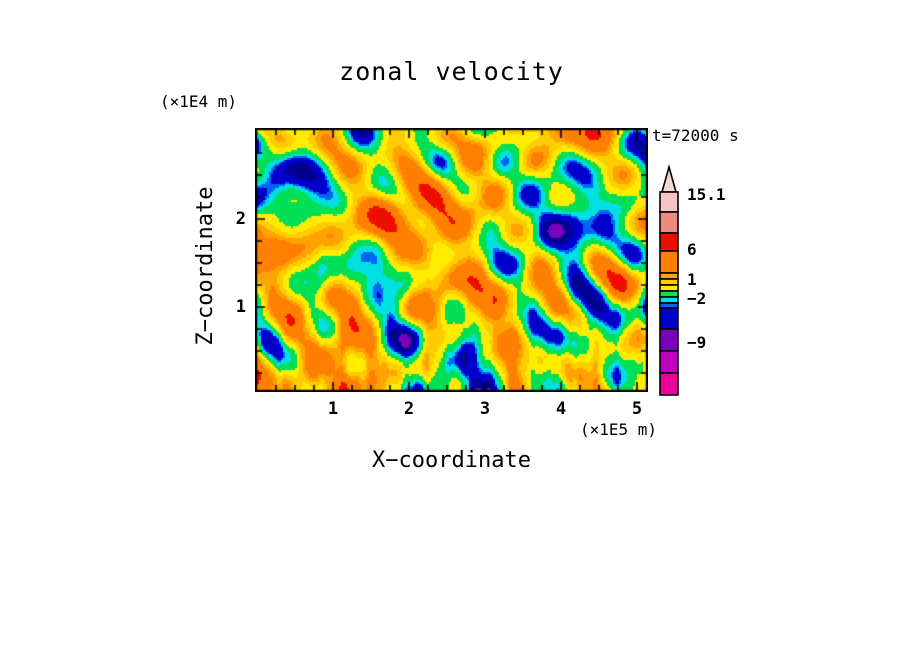 This screenshot has height=654, width=904. What do you see at coordinates (706, 194) in the screenshot?
I see `colorbar-tick-label: 15.1` at bounding box center [706, 194].